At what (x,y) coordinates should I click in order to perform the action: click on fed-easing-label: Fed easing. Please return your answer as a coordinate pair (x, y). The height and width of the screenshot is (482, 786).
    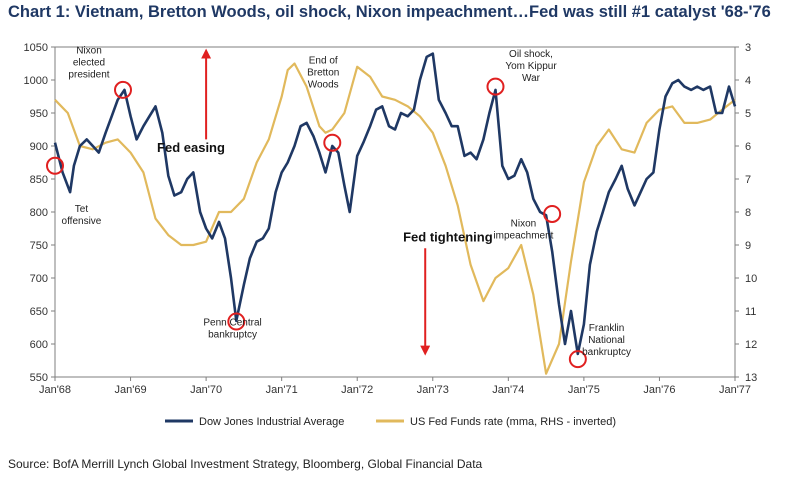
    Looking at the image, I should click on (191, 147).